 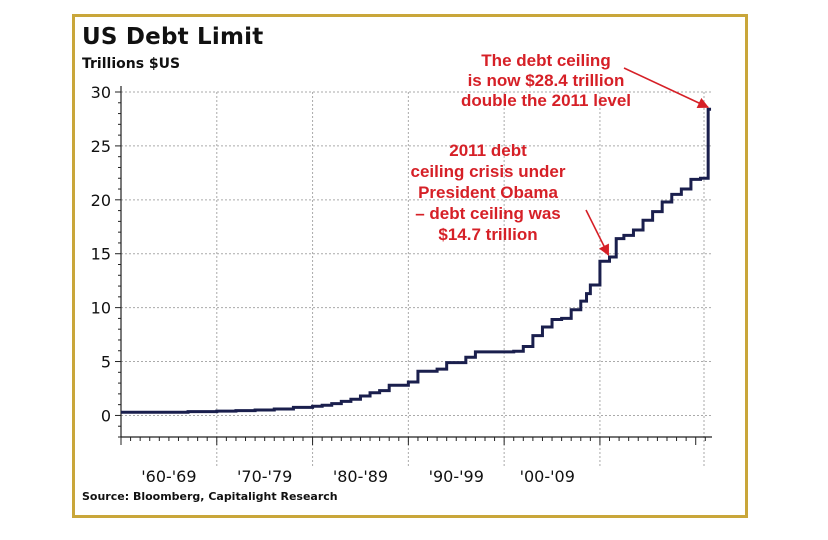 What do you see at coordinates (168, 476) in the screenshot?
I see `x-tick-label: '60-'69` at bounding box center [168, 476].